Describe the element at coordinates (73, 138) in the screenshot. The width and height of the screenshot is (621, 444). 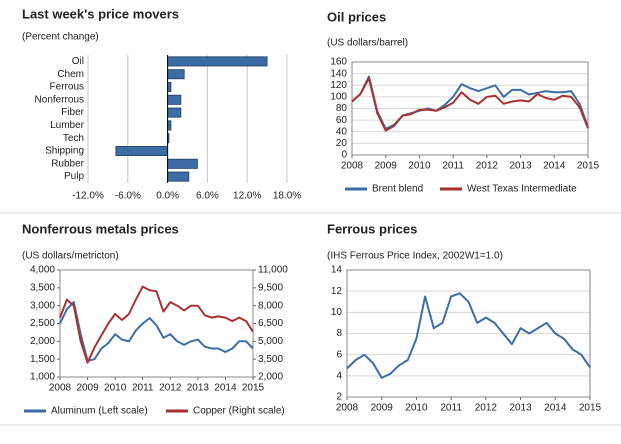
I see `category-label: Tech` at that location.